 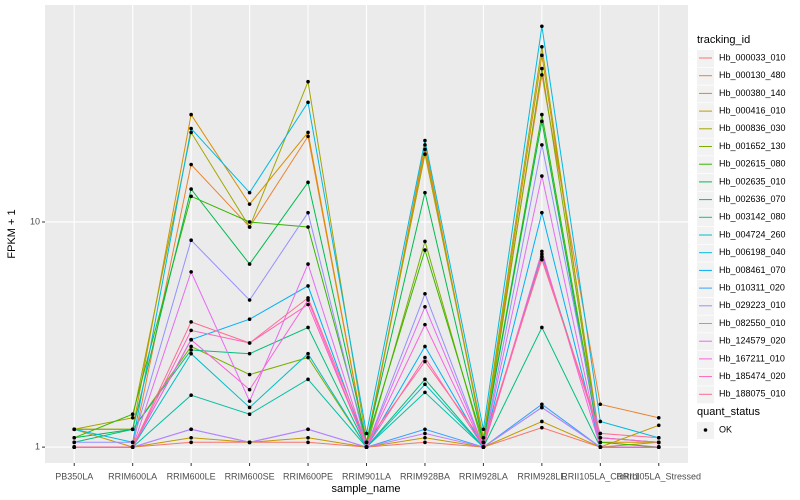 I want to click on y-tick-label: 1, so click(x=37, y=446).